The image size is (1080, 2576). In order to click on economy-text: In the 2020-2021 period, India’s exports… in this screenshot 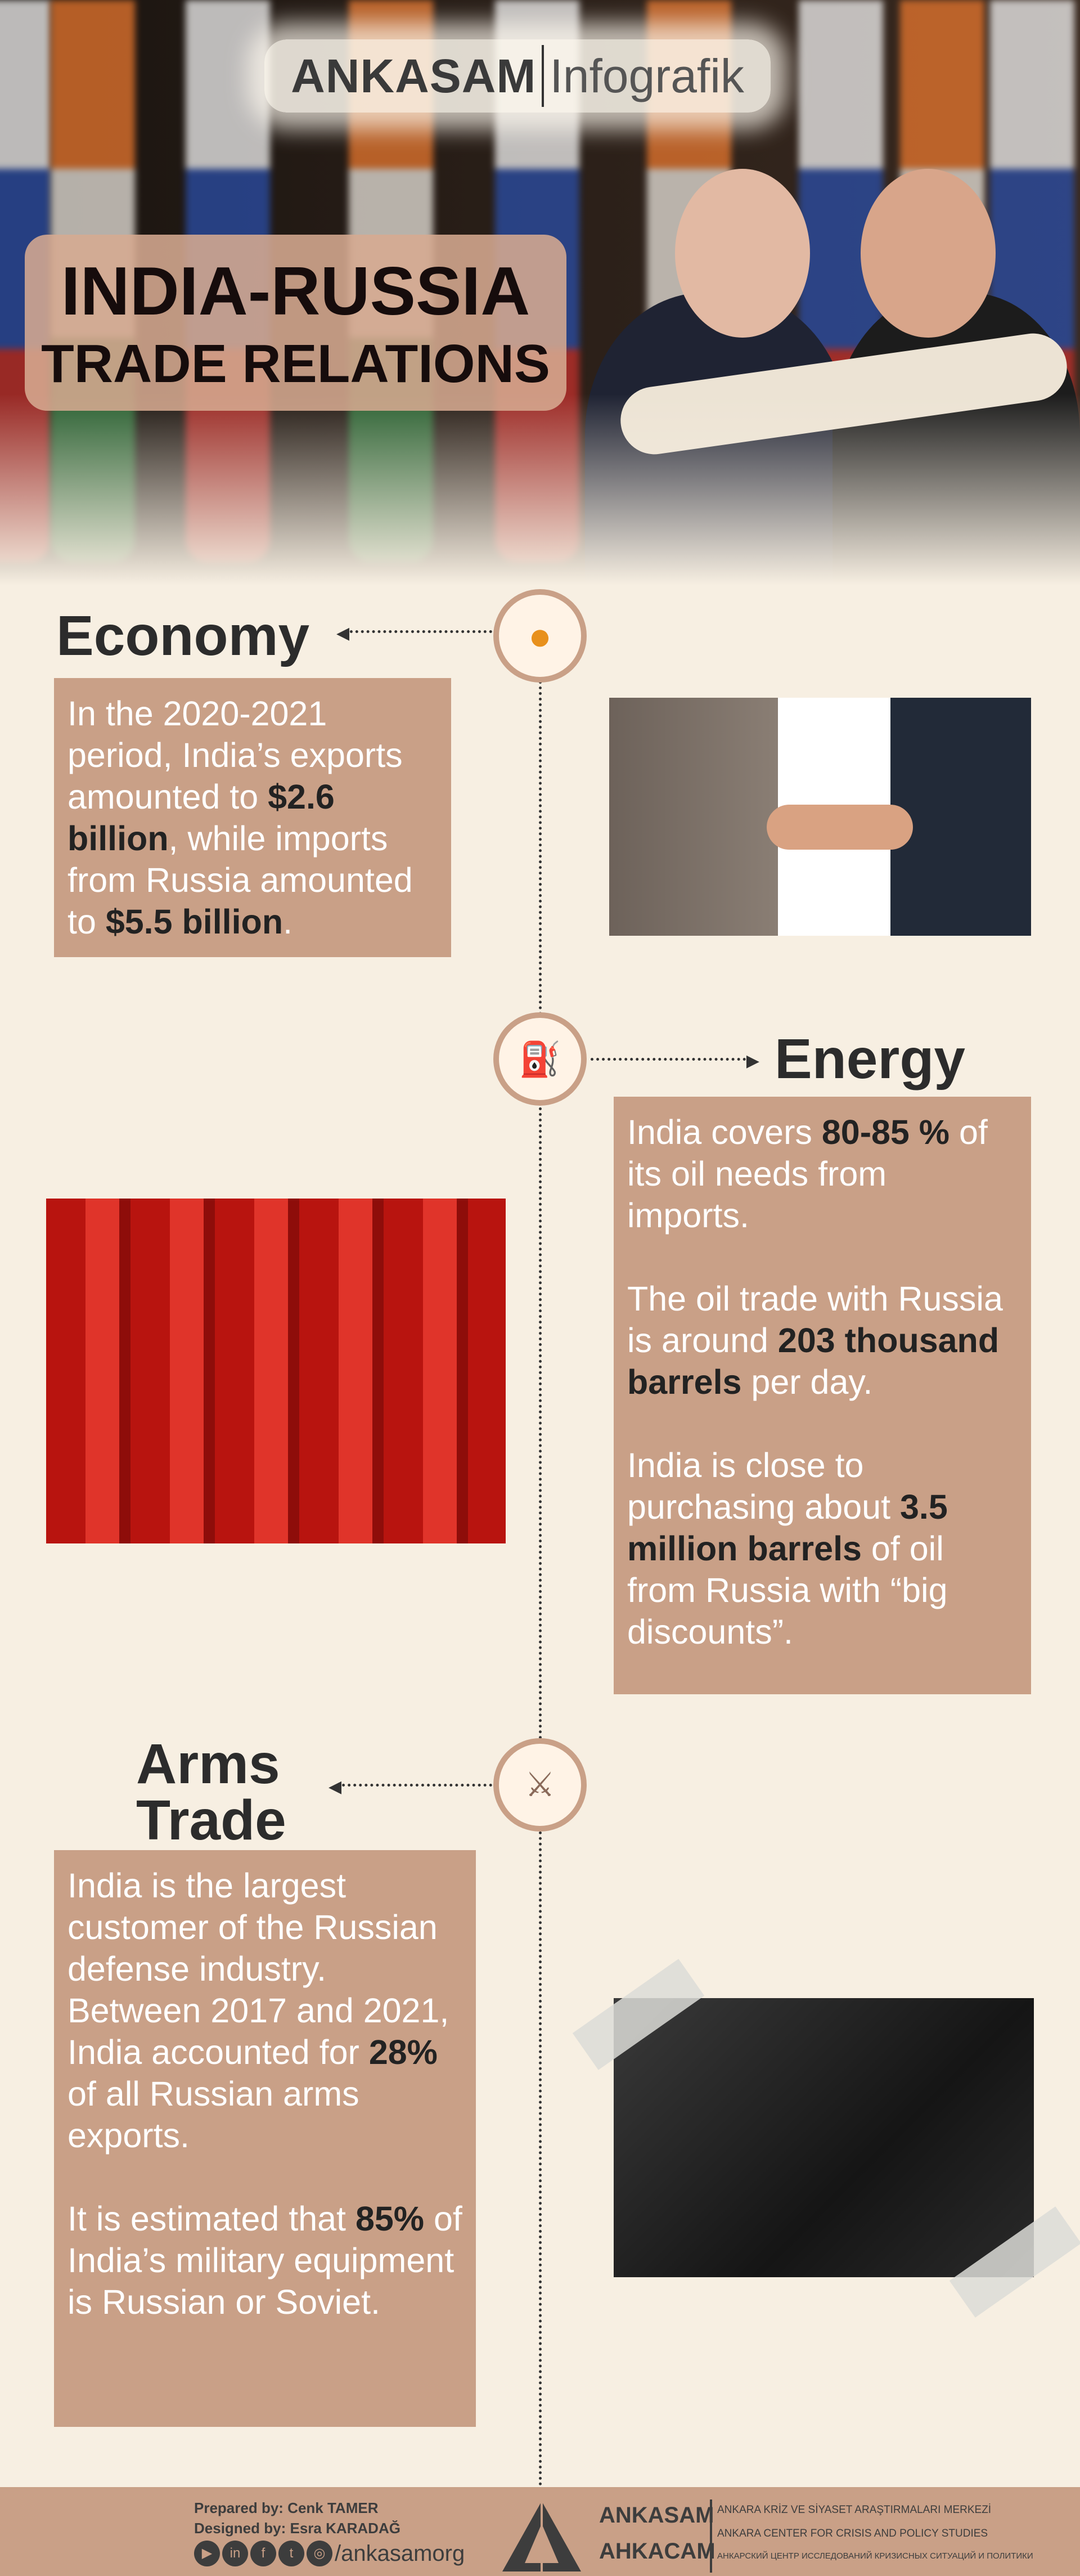, I will do `click(240, 817)`.